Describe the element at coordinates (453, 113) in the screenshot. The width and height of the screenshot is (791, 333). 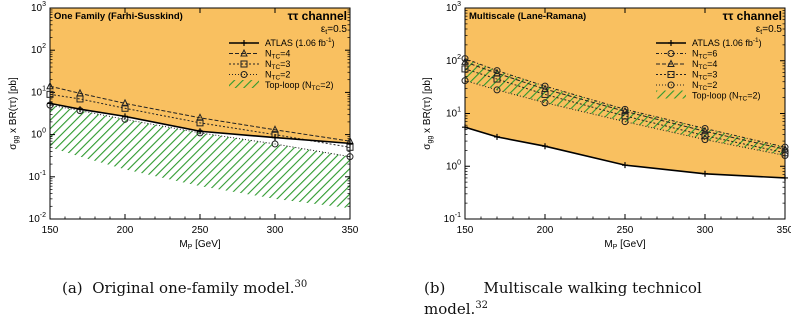
I see `chart-b-y-tick-label: 10¹` at that location.